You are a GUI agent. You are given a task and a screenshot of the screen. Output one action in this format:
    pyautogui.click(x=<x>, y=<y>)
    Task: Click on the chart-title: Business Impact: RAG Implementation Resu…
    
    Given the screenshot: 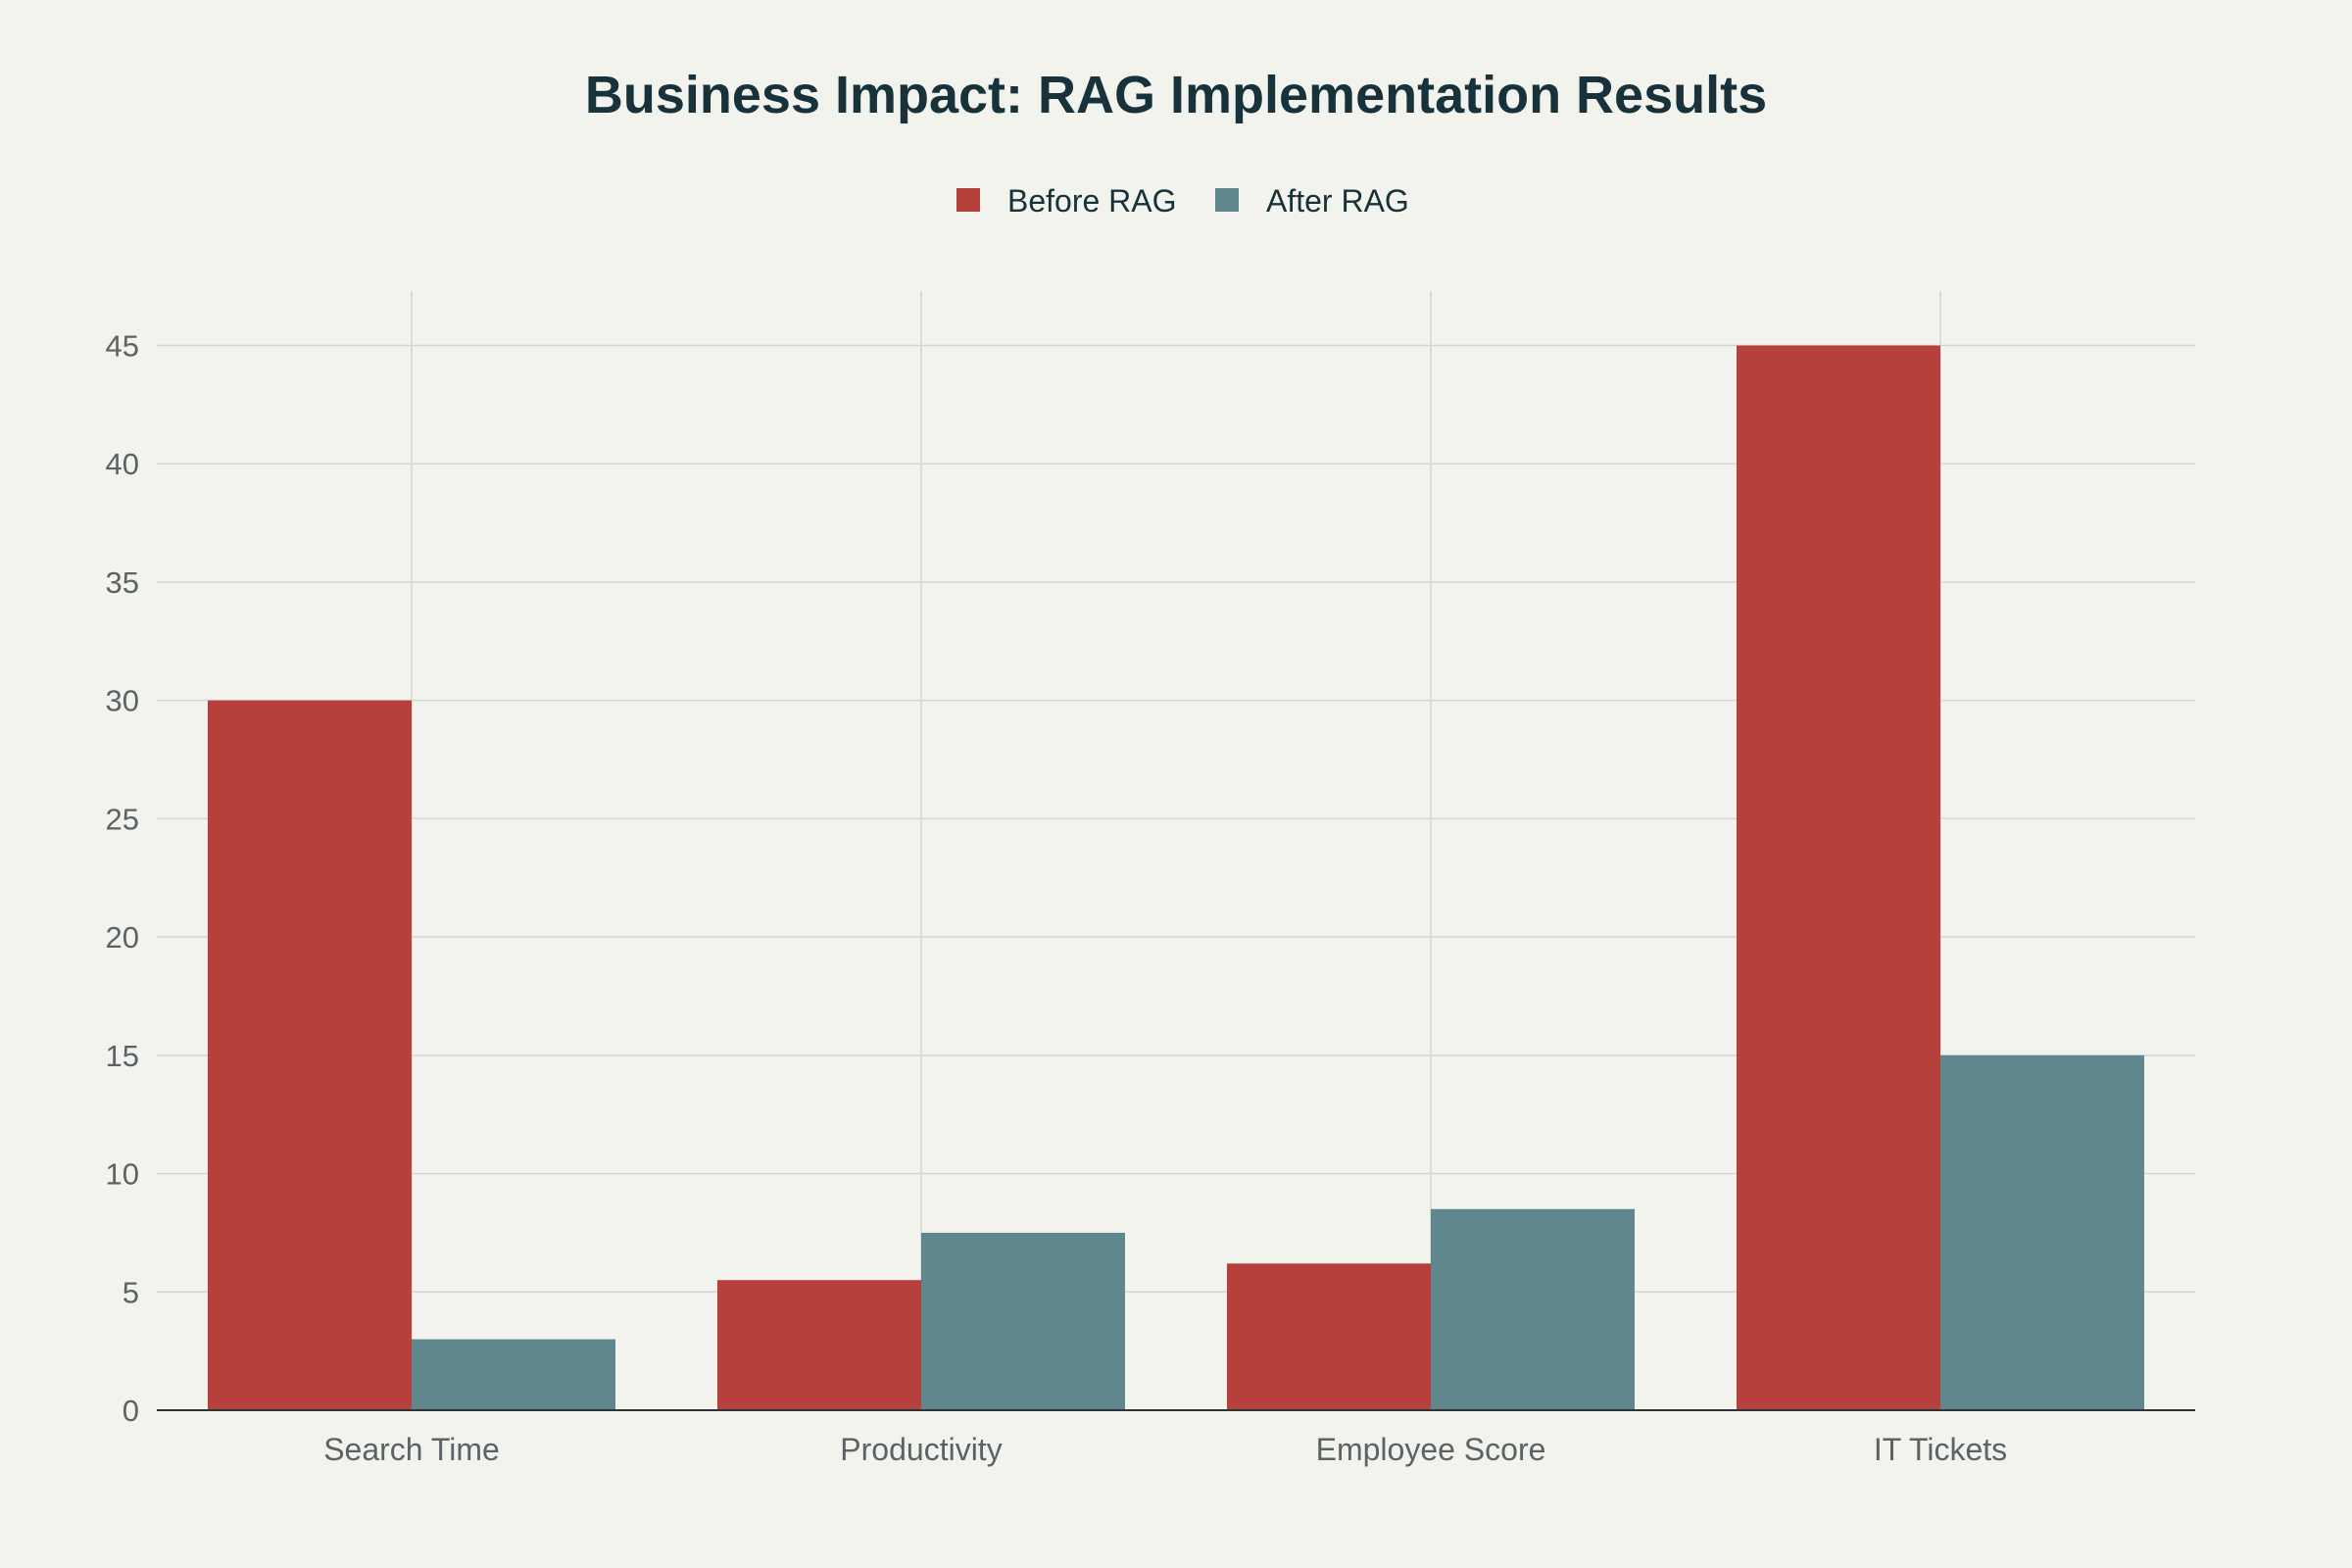 What is the action you would take?
    pyautogui.click(x=1176, y=95)
    